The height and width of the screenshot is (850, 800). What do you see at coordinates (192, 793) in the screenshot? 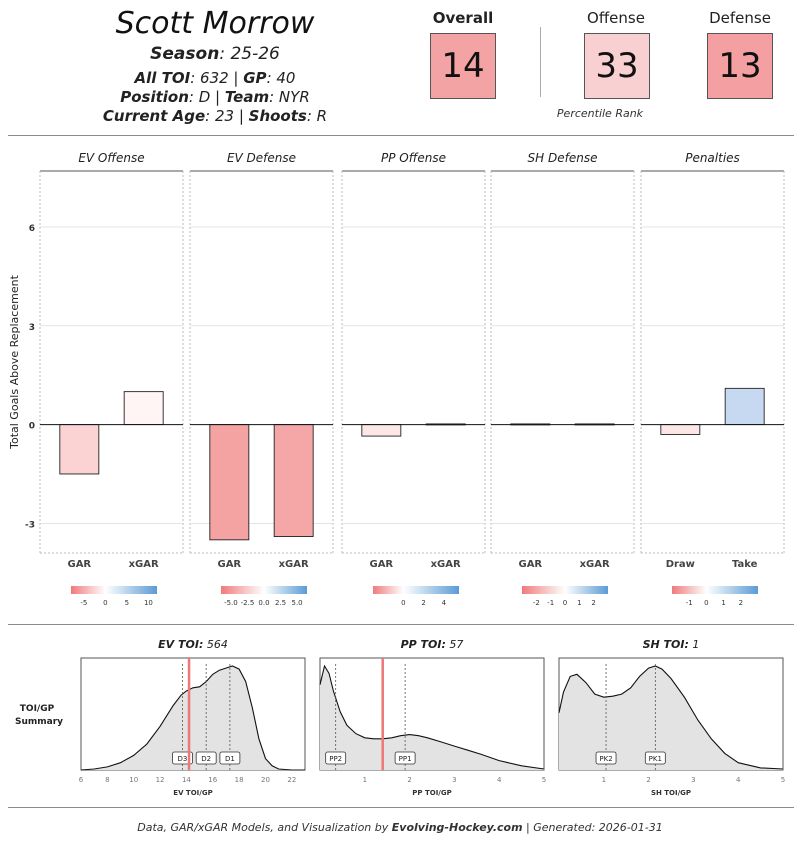
I see `toi-x-axis-label: EV TOI/GP` at bounding box center [192, 793].